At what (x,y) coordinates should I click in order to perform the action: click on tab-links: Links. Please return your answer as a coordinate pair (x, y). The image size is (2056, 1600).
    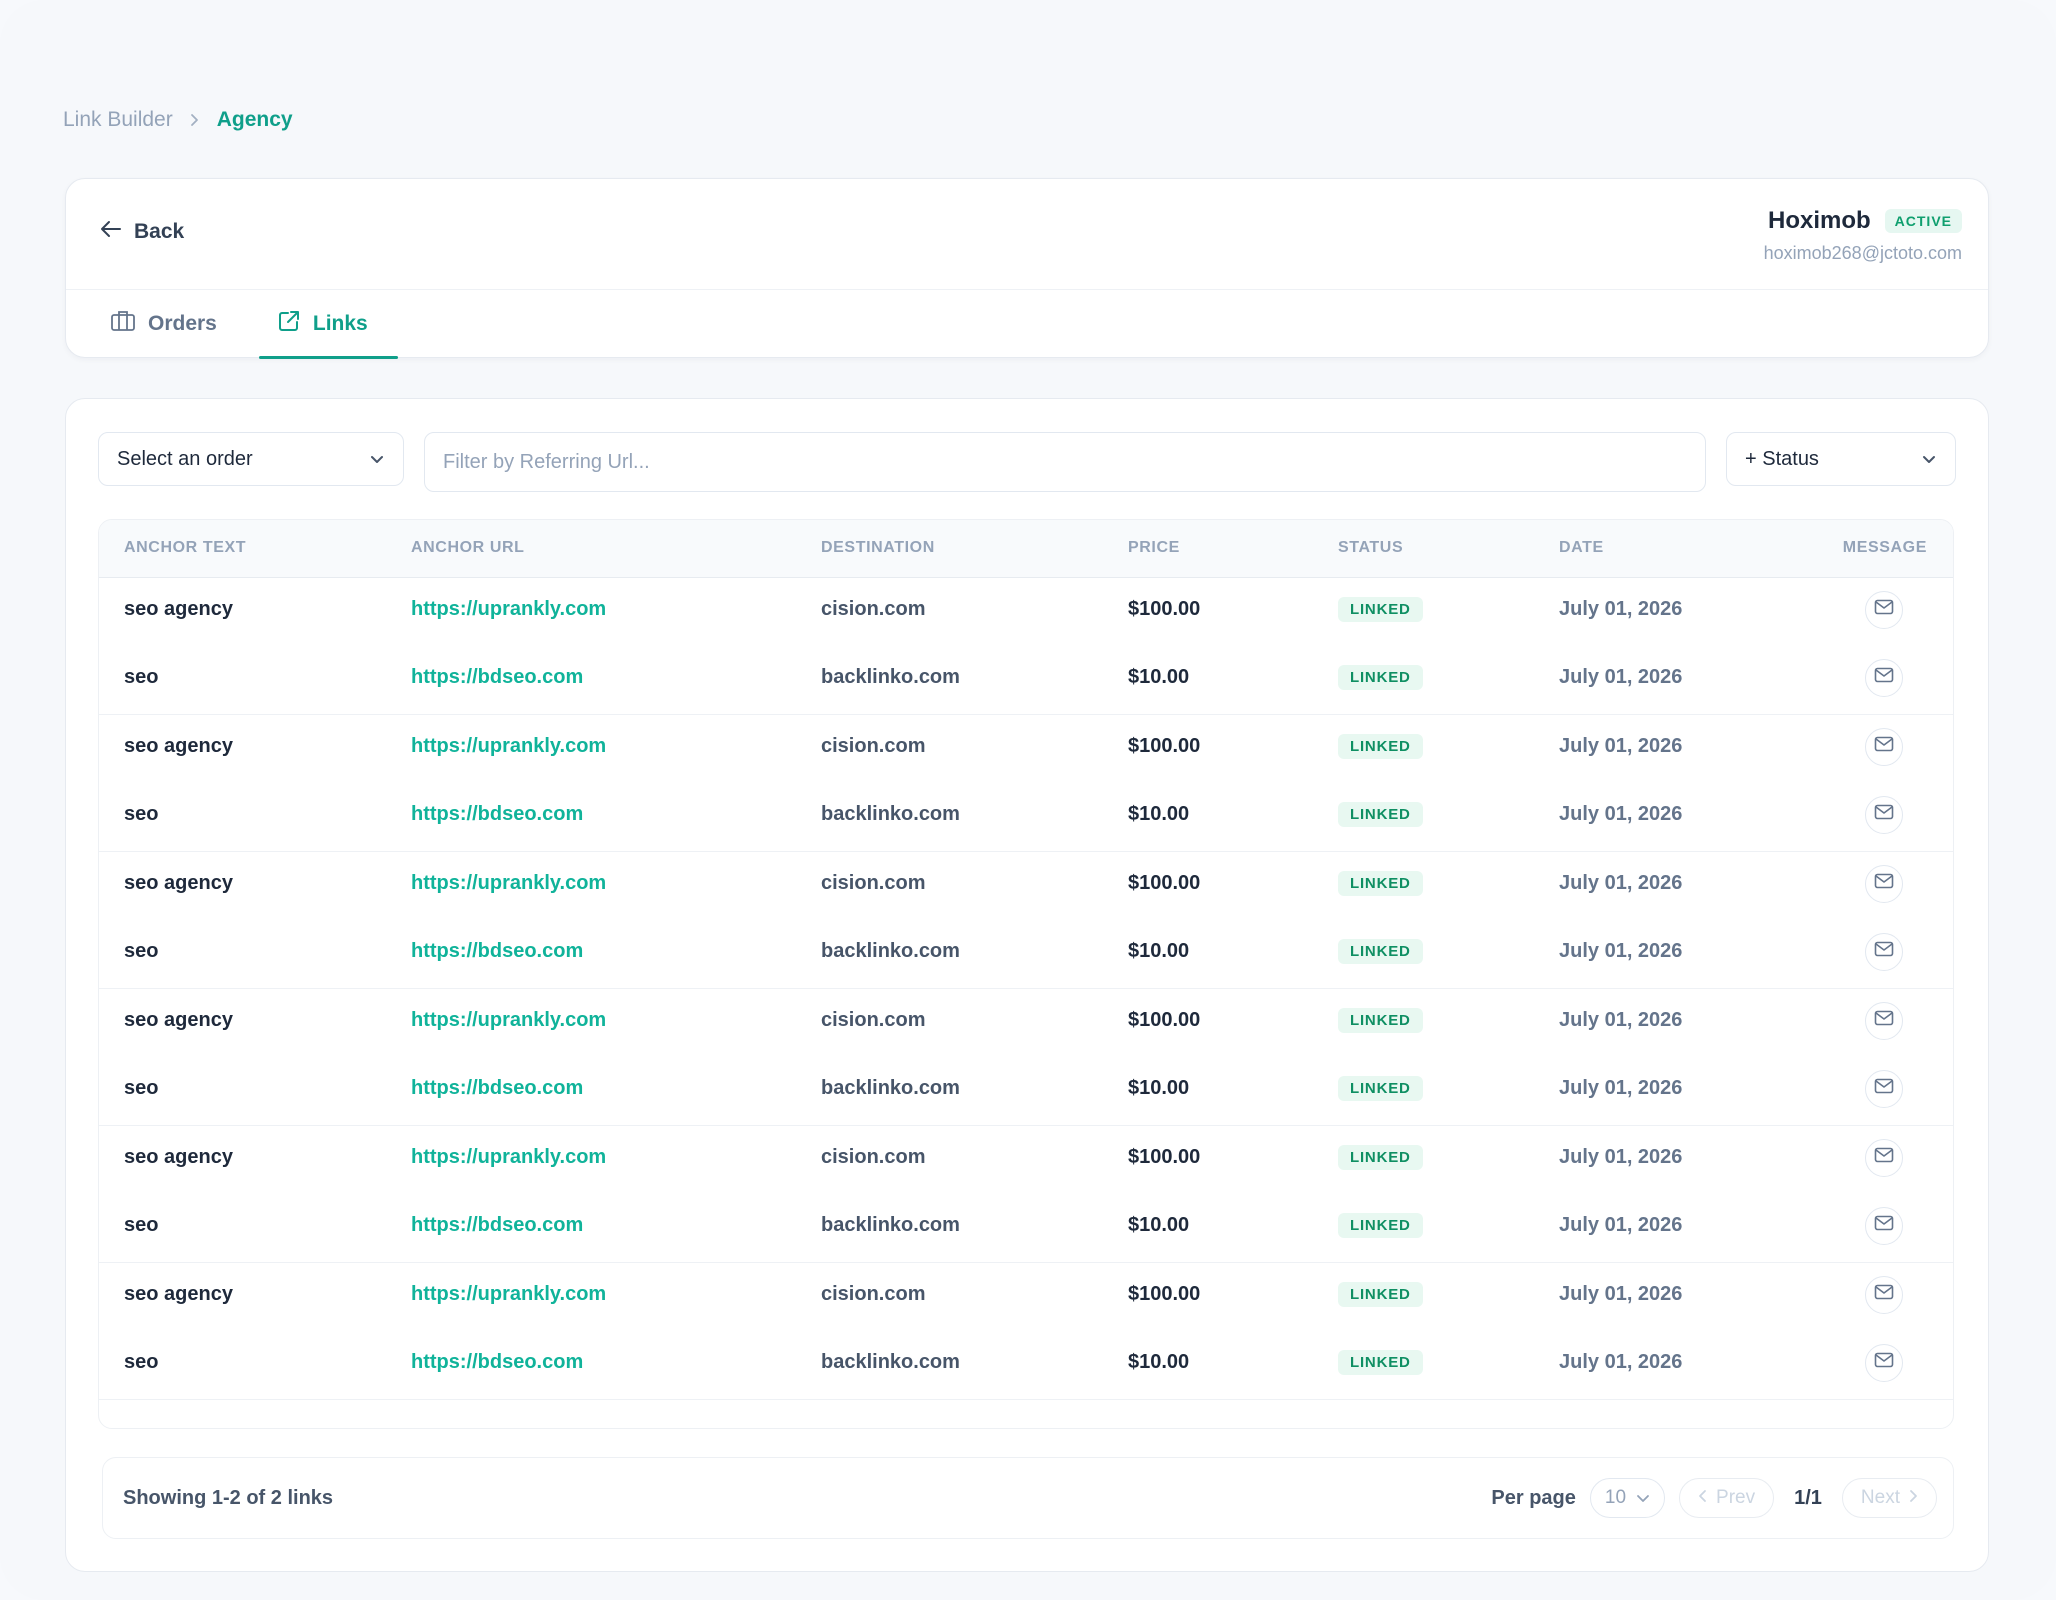
    Looking at the image, I should click on (322, 324).